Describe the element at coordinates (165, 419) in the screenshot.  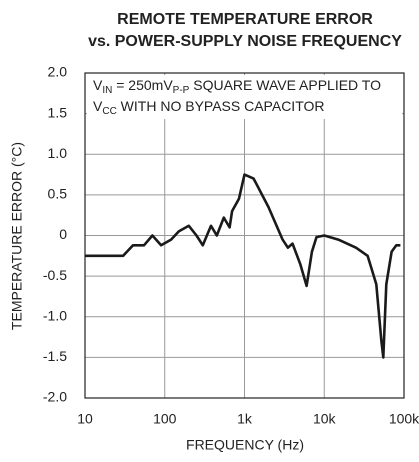
I see `x-tick-label: 100` at that location.